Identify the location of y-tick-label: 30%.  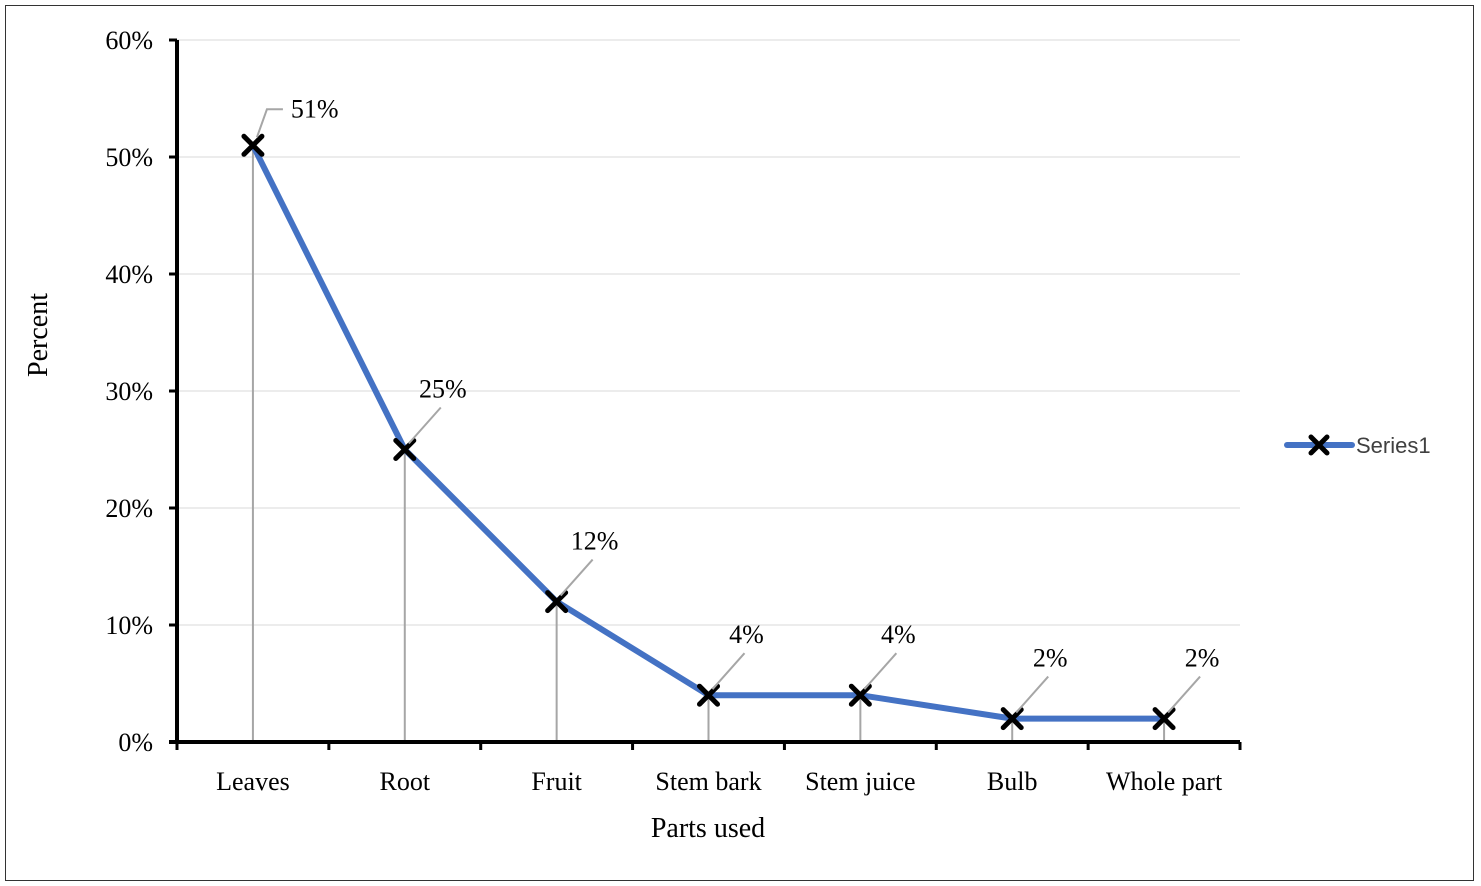
(129, 391).